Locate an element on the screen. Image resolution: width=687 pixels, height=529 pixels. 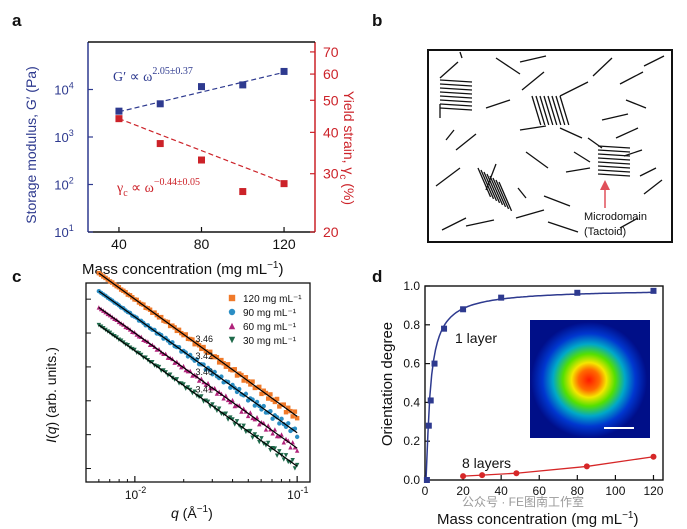
power-law-fit is located at coordinates (198, 377).